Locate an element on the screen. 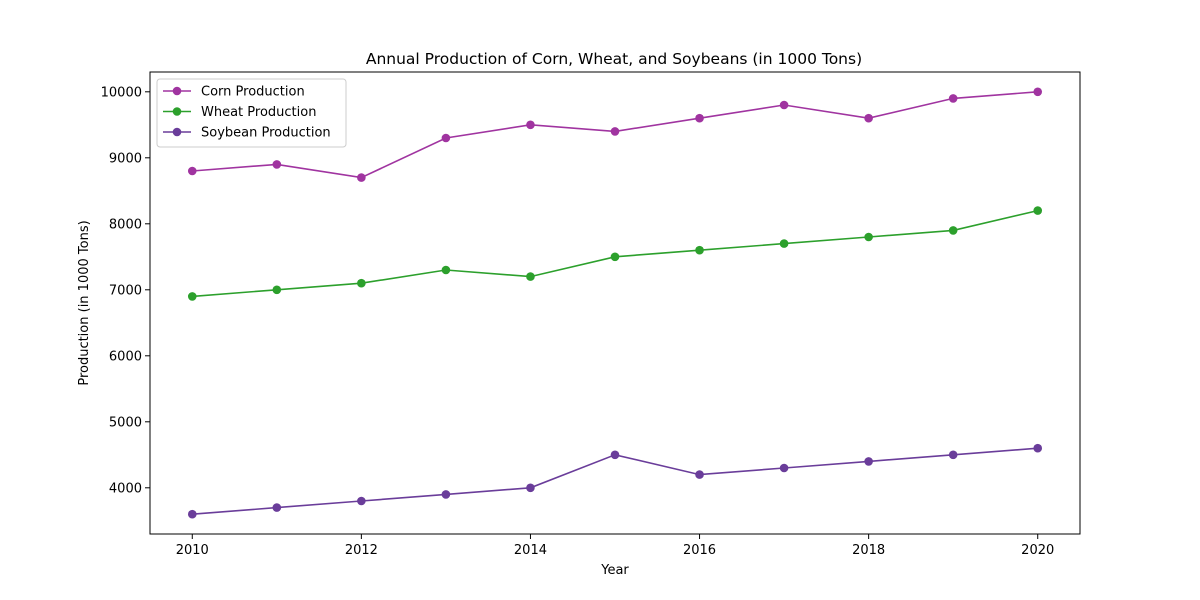  x-axis-title: Year is located at coordinates (614, 570).